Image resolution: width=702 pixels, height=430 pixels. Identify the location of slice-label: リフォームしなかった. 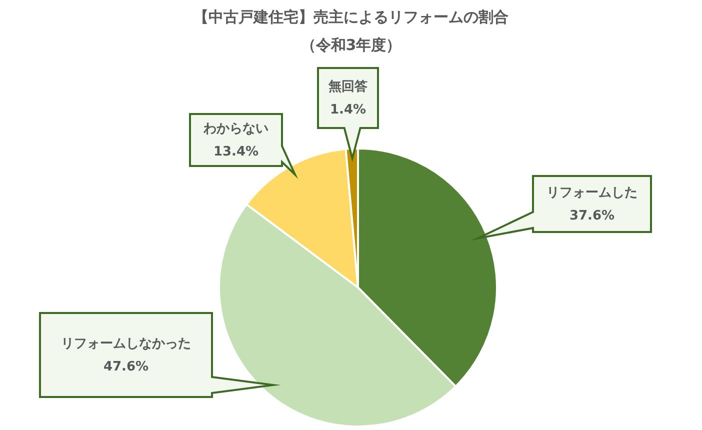
(126, 344).